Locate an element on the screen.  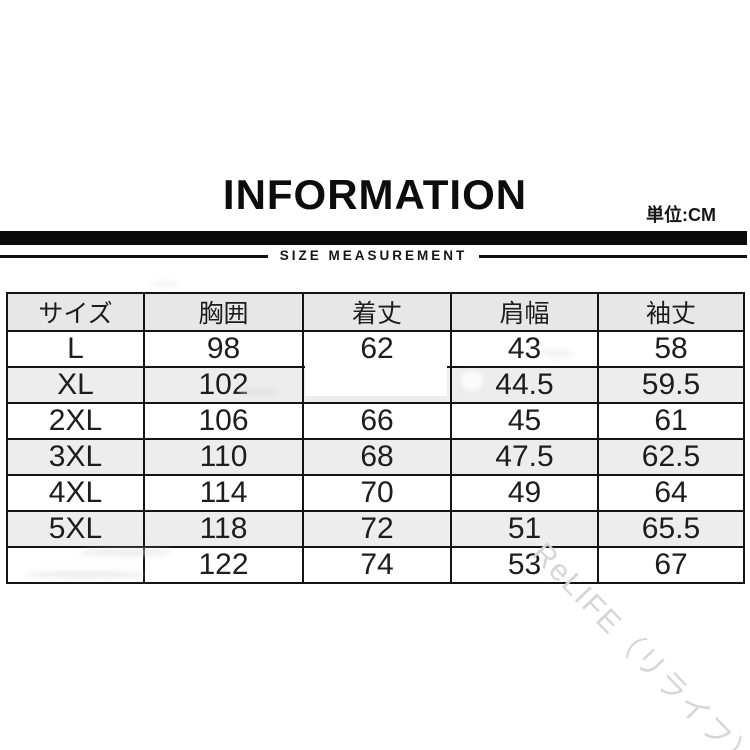
column-header-size: サイズ is located at coordinates (75, 312).